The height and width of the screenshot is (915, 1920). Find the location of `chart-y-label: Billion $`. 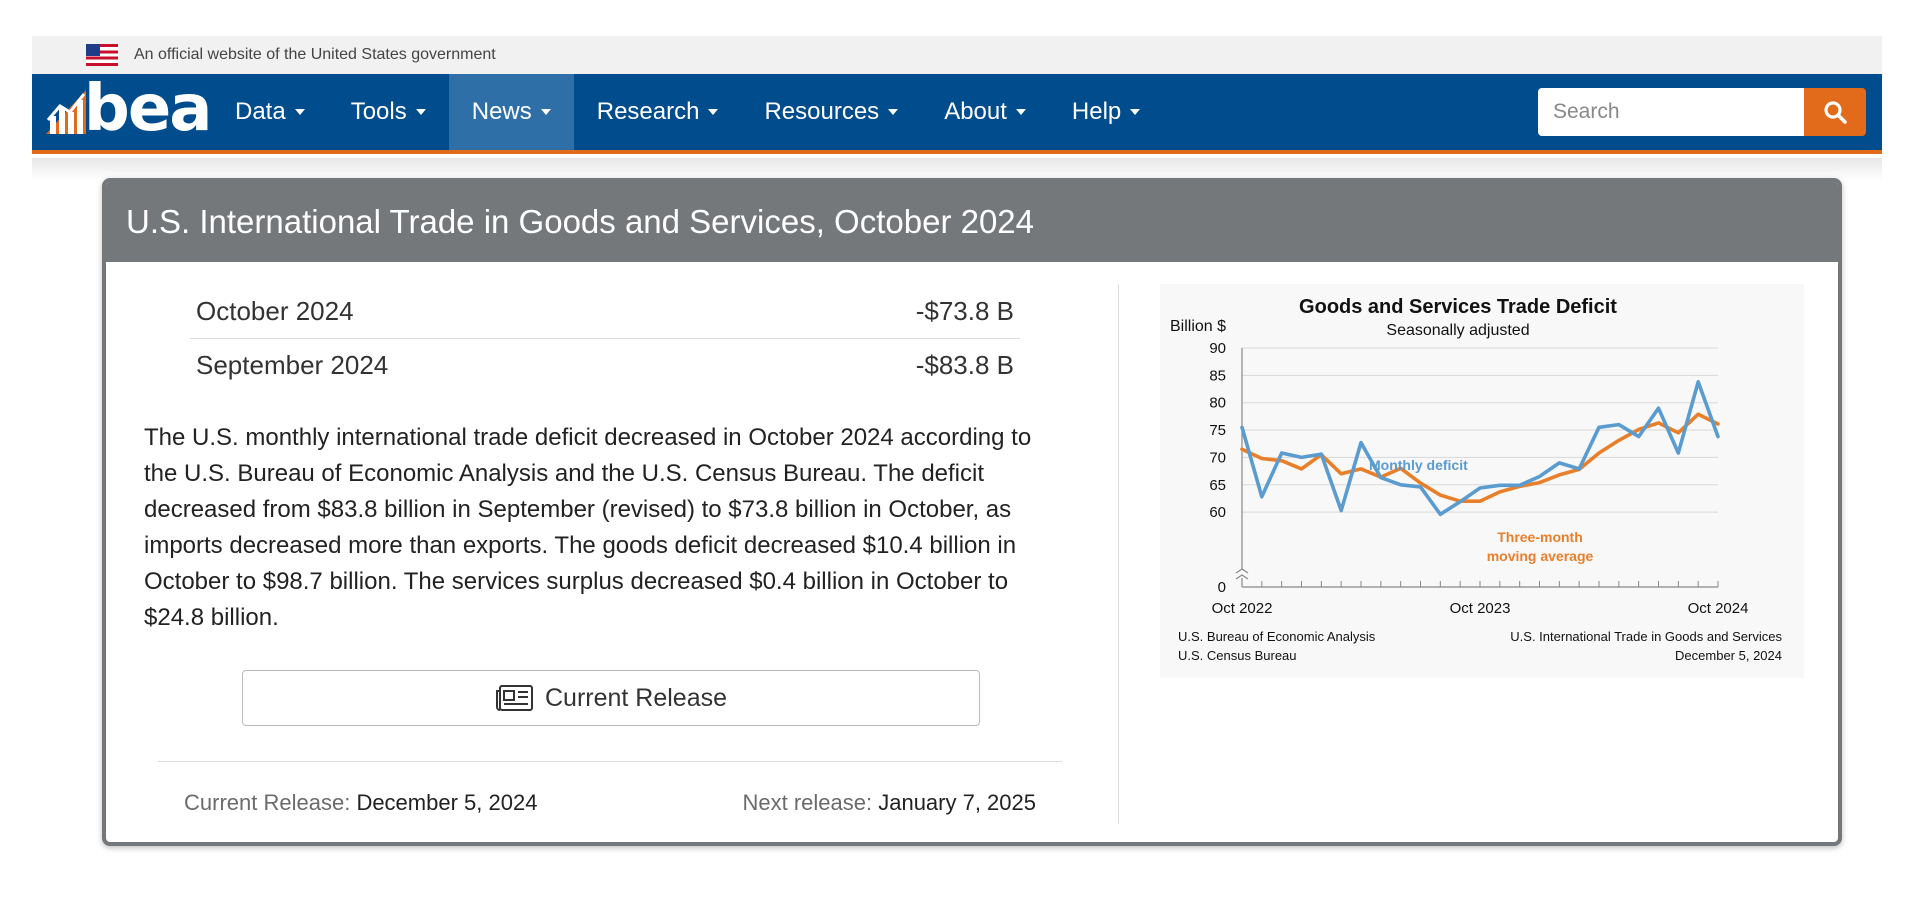

chart-y-label: Billion $ is located at coordinates (1198, 326).